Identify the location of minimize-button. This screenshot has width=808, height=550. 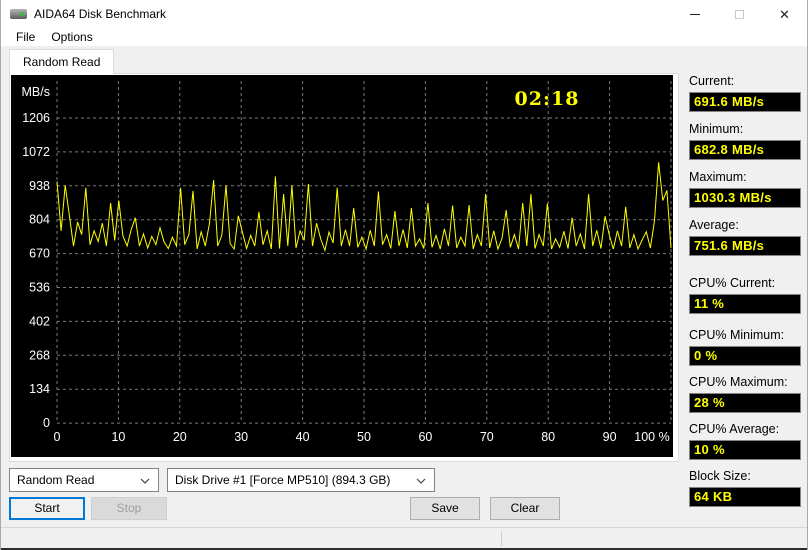
(694, 14).